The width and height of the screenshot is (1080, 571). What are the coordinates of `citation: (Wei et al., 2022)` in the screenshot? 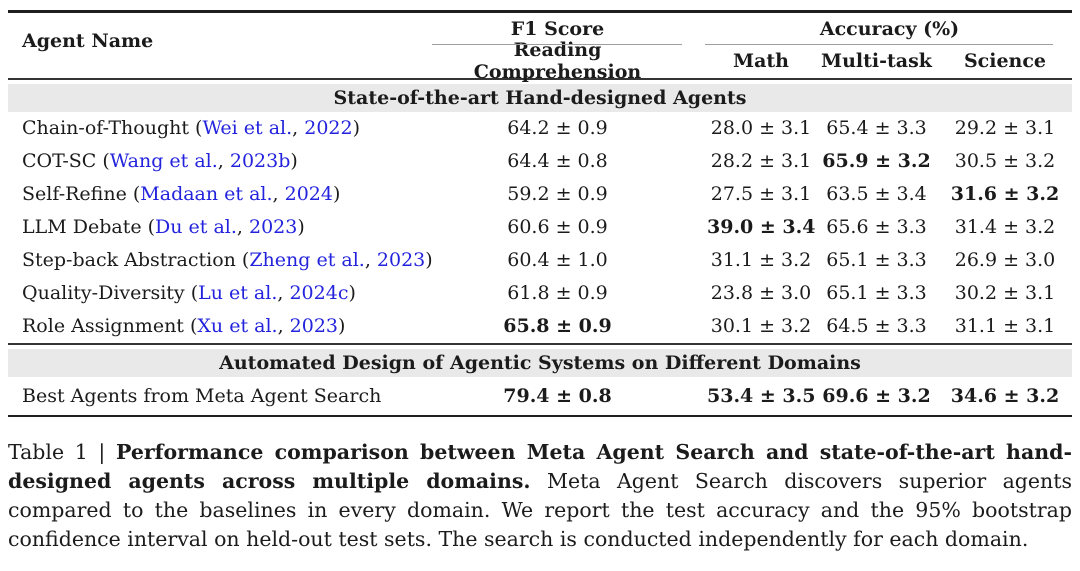 It's located at (275, 128).